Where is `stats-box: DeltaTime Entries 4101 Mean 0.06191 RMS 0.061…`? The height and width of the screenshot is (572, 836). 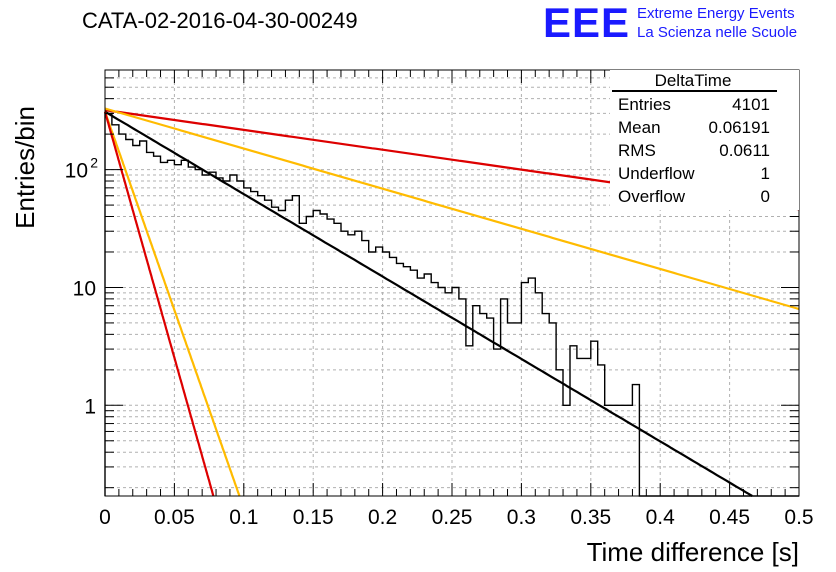
stats-box: DeltaTime Entries 4101 Mean 0.06191 RMS 0.061… is located at coordinates (704, 140).